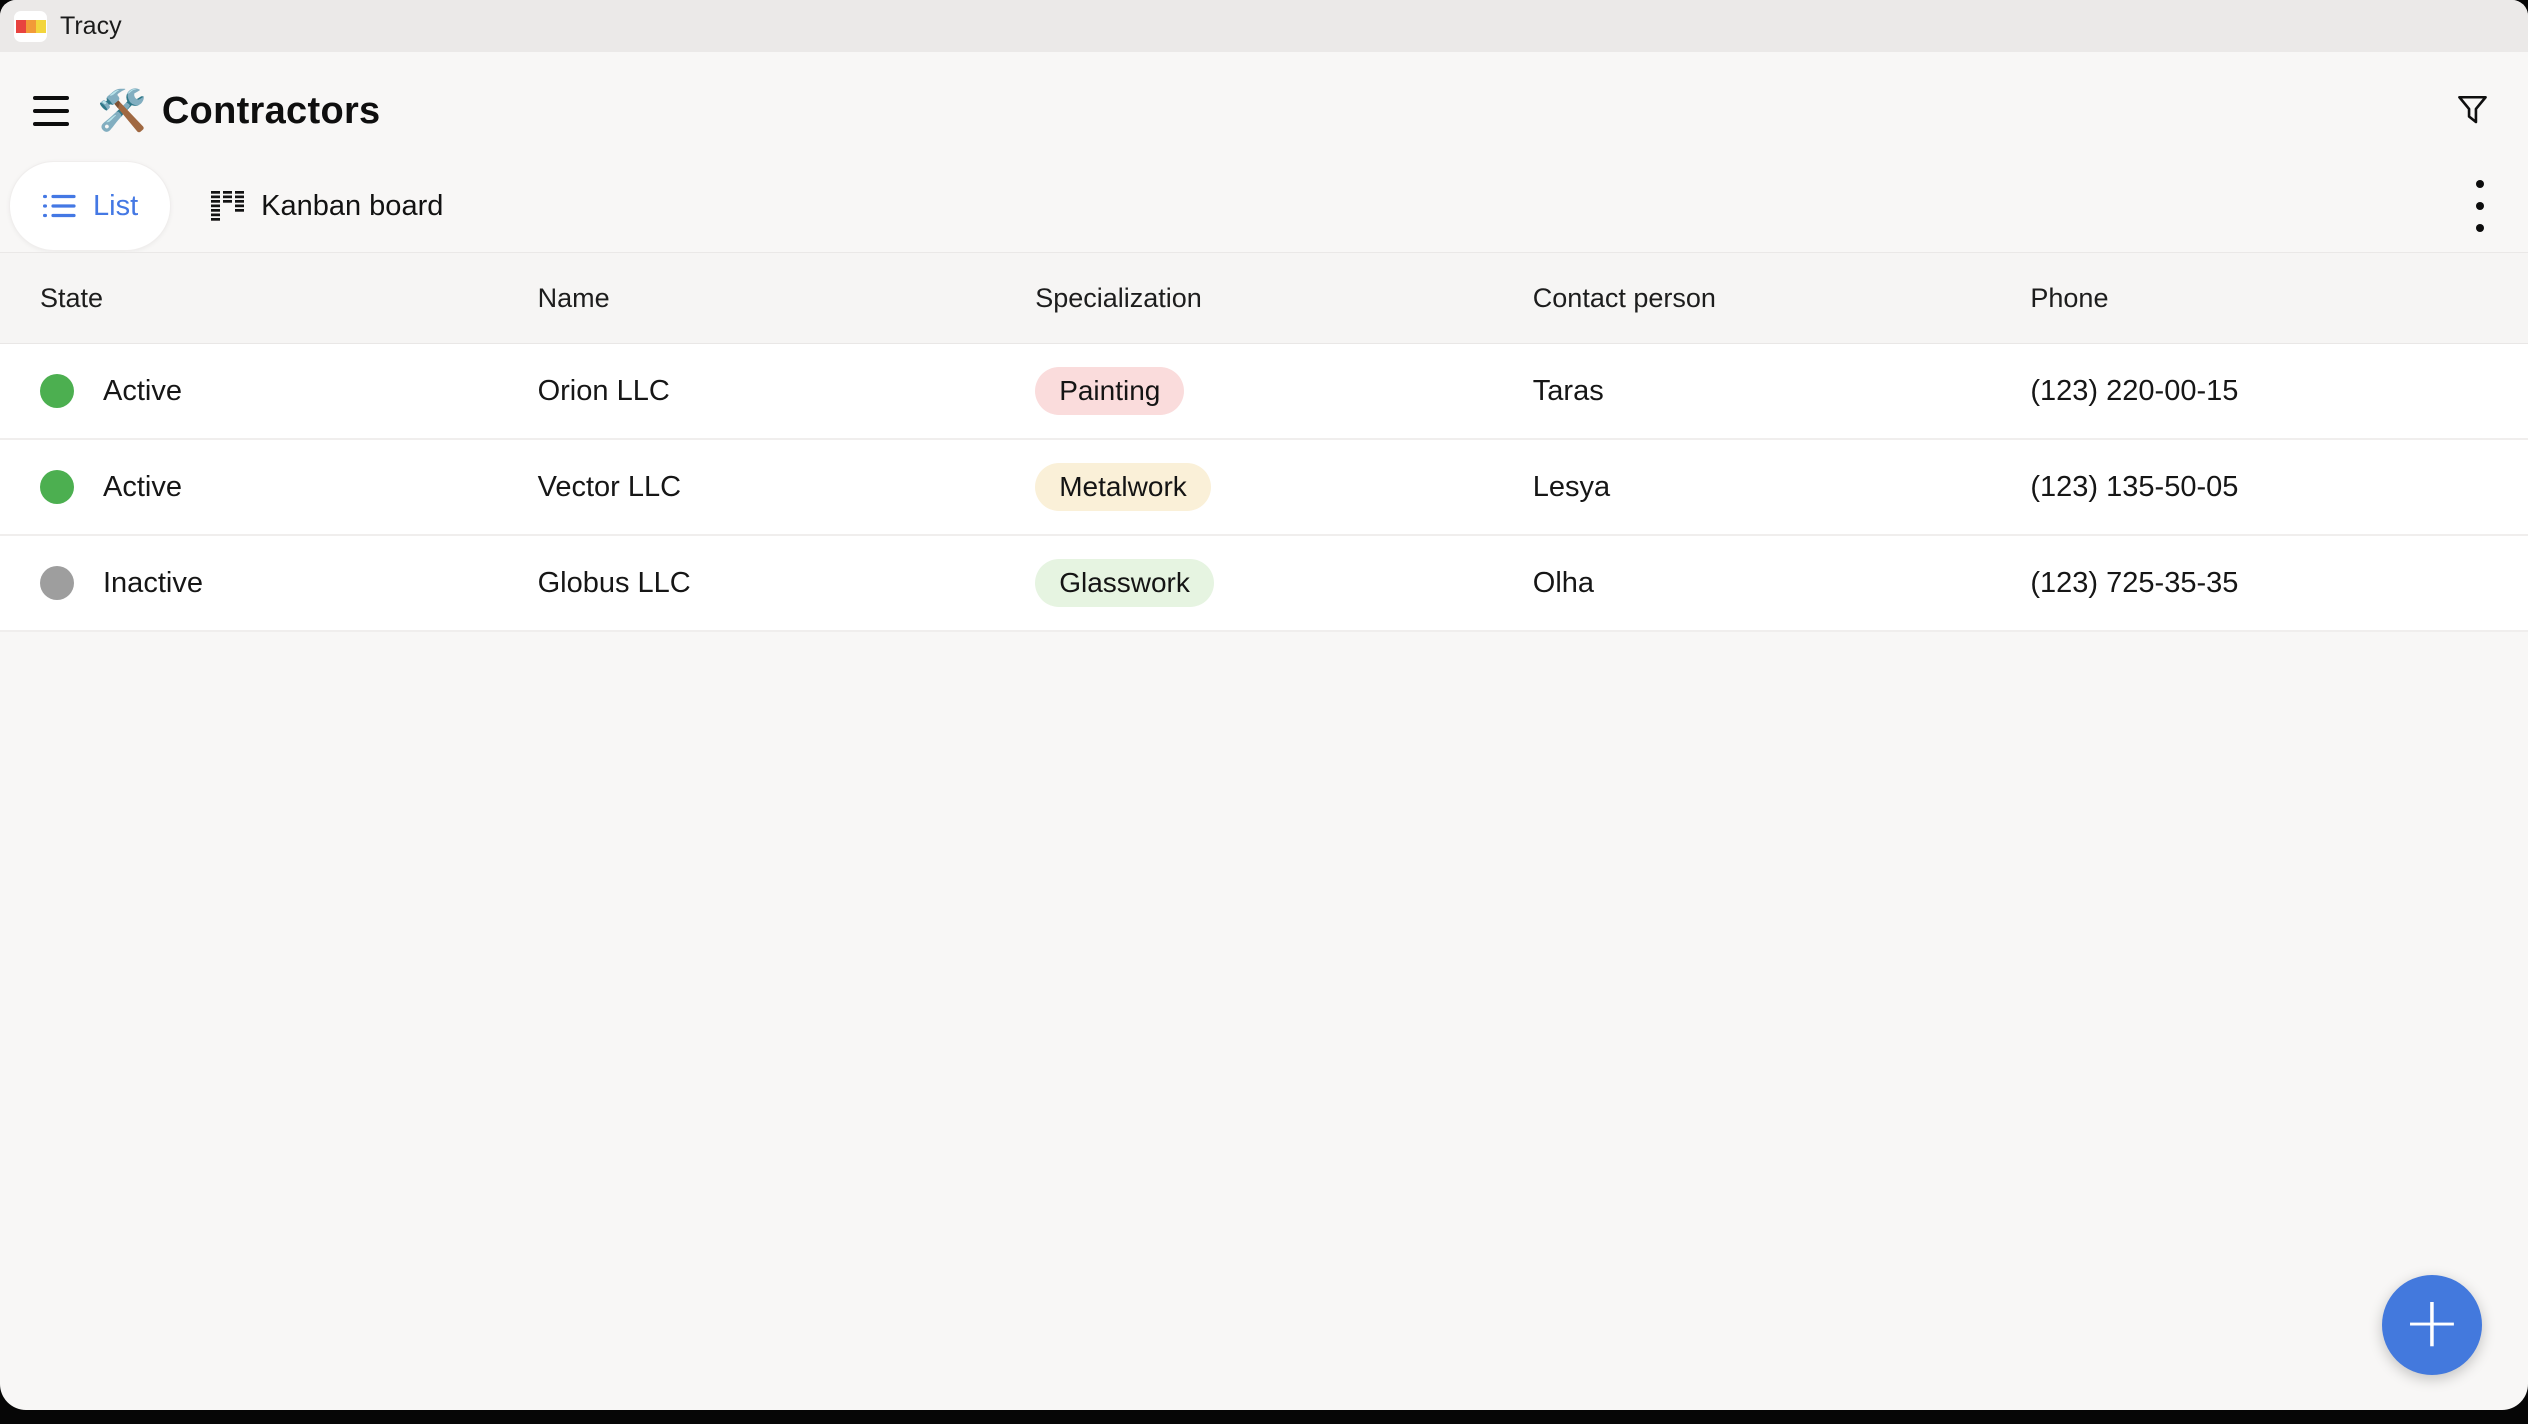 The image size is (2528, 1424). Describe the element at coordinates (59, 206) in the screenshot. I see `list-icon` at that location.